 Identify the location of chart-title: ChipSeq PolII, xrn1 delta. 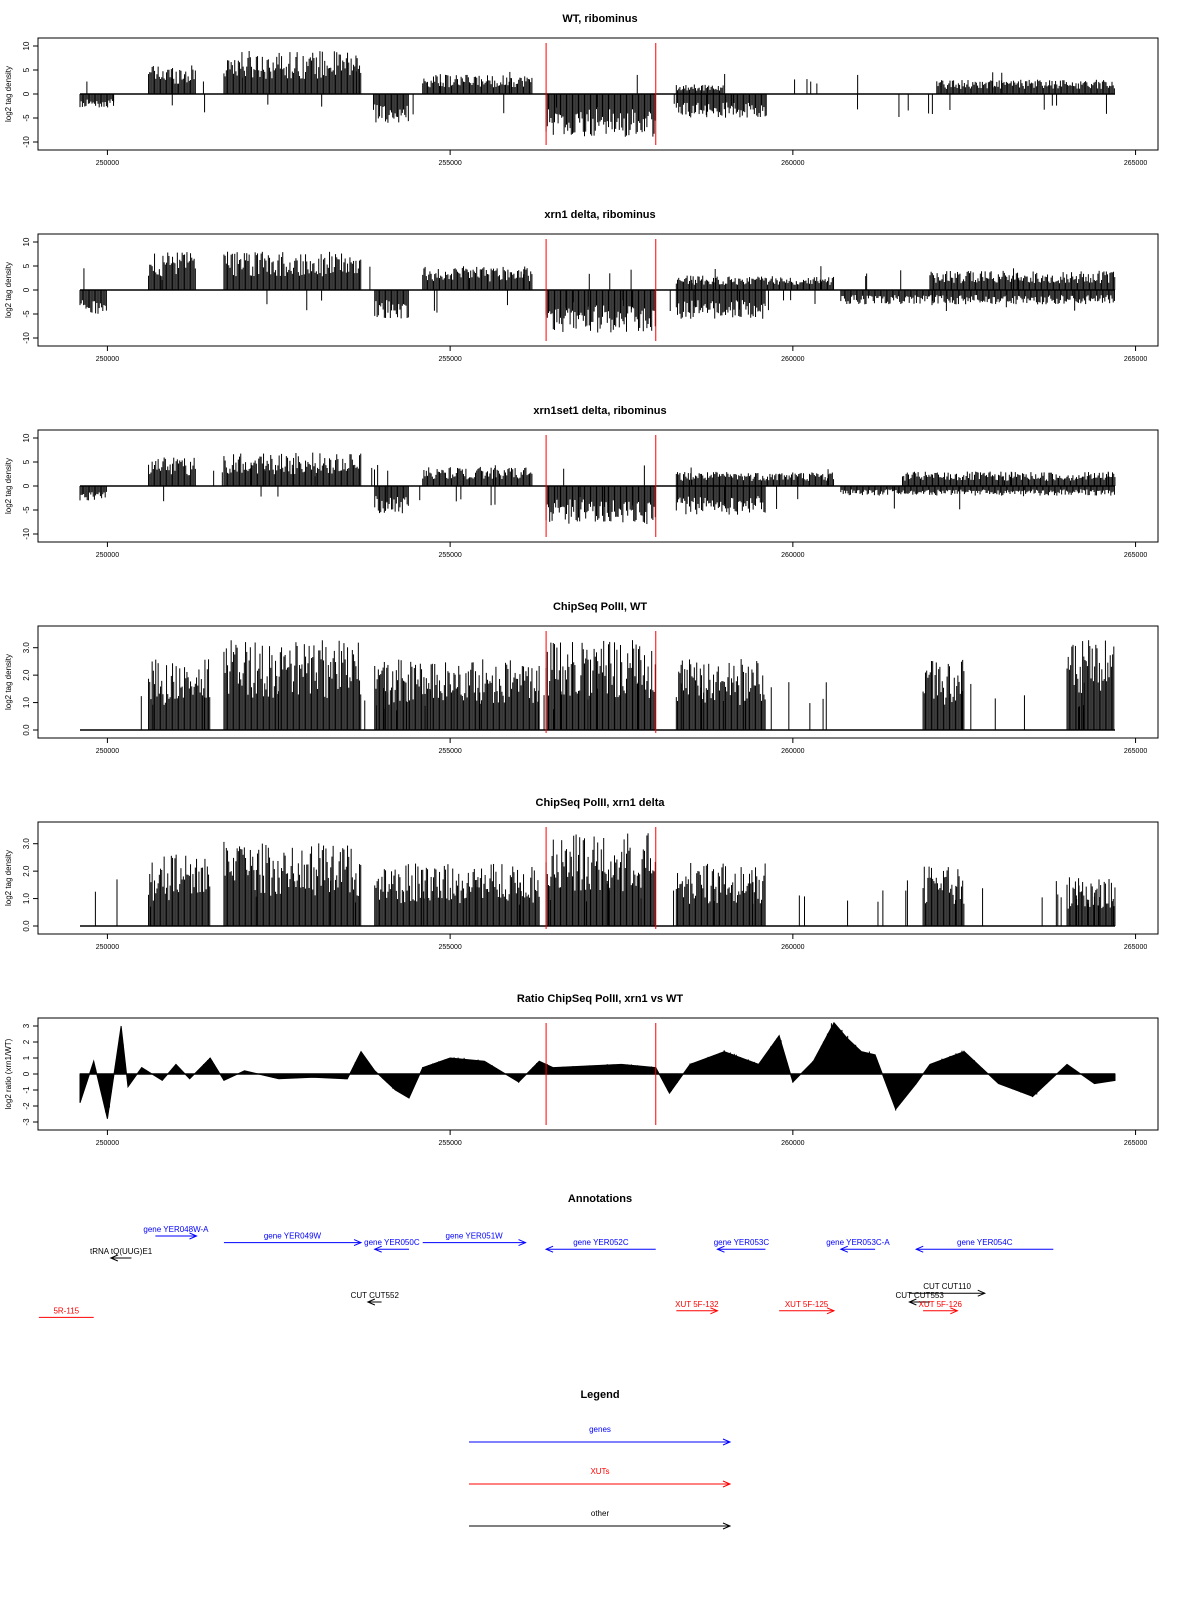
(601, 803).